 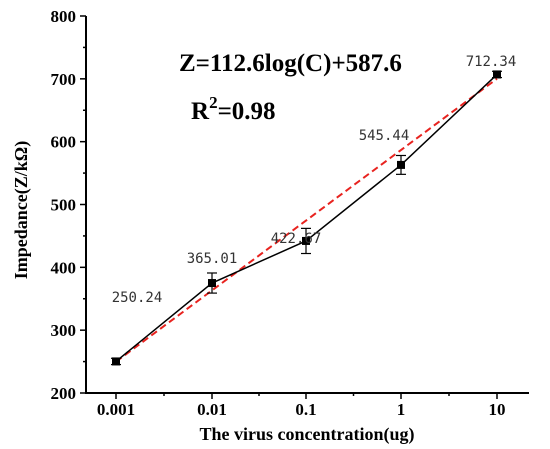 What do you see at coordinates (64, 79) in the screenshot?
I see `y-tick-label: 700` at bounding box center [64, 79].